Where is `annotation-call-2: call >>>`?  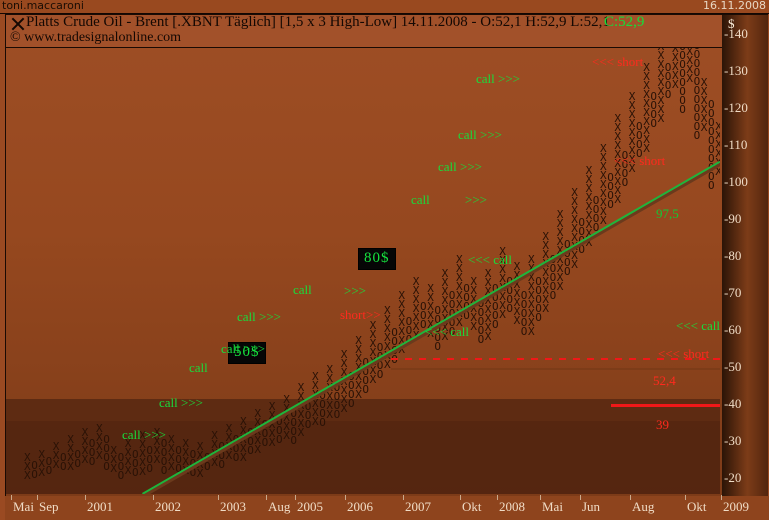
annotation-call-2: call >>> is located at coordinates (181, 402).